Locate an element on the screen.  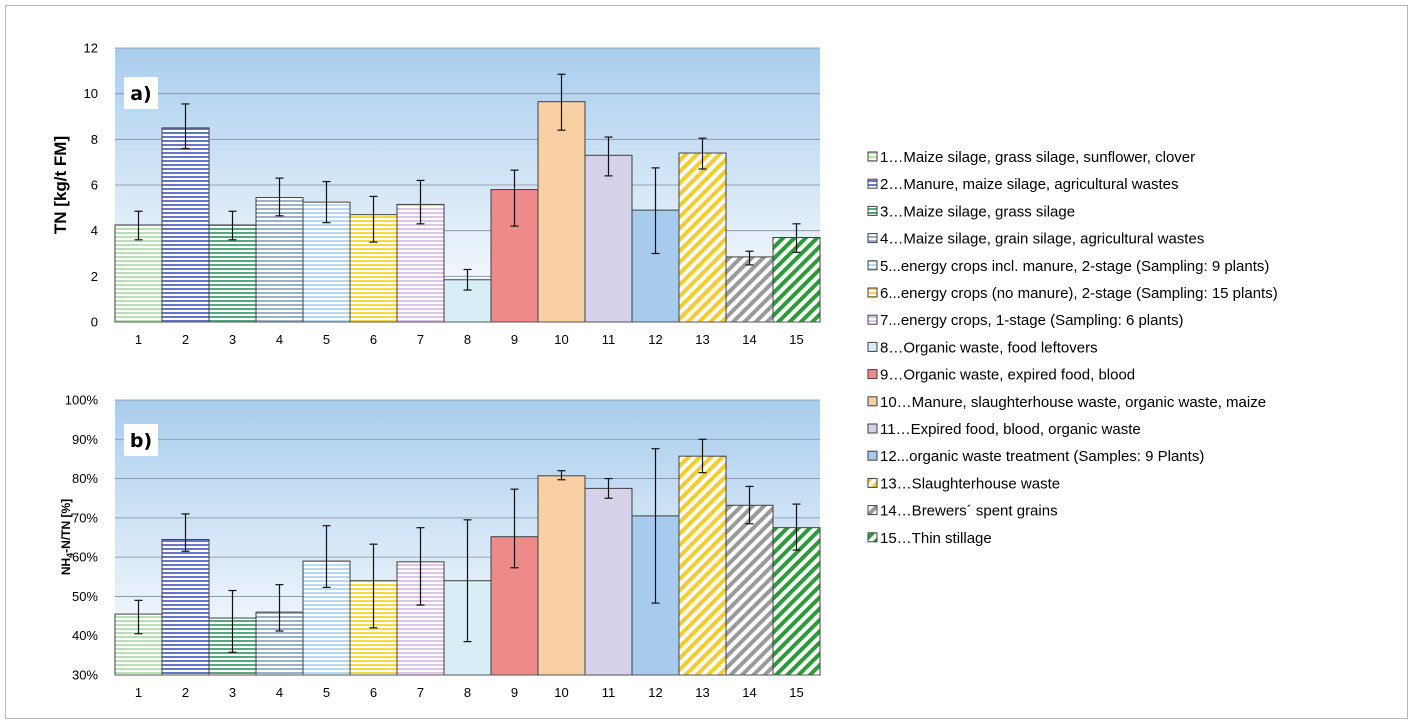
y-tick-label-b: 100% is located at coordinates (82, 400).